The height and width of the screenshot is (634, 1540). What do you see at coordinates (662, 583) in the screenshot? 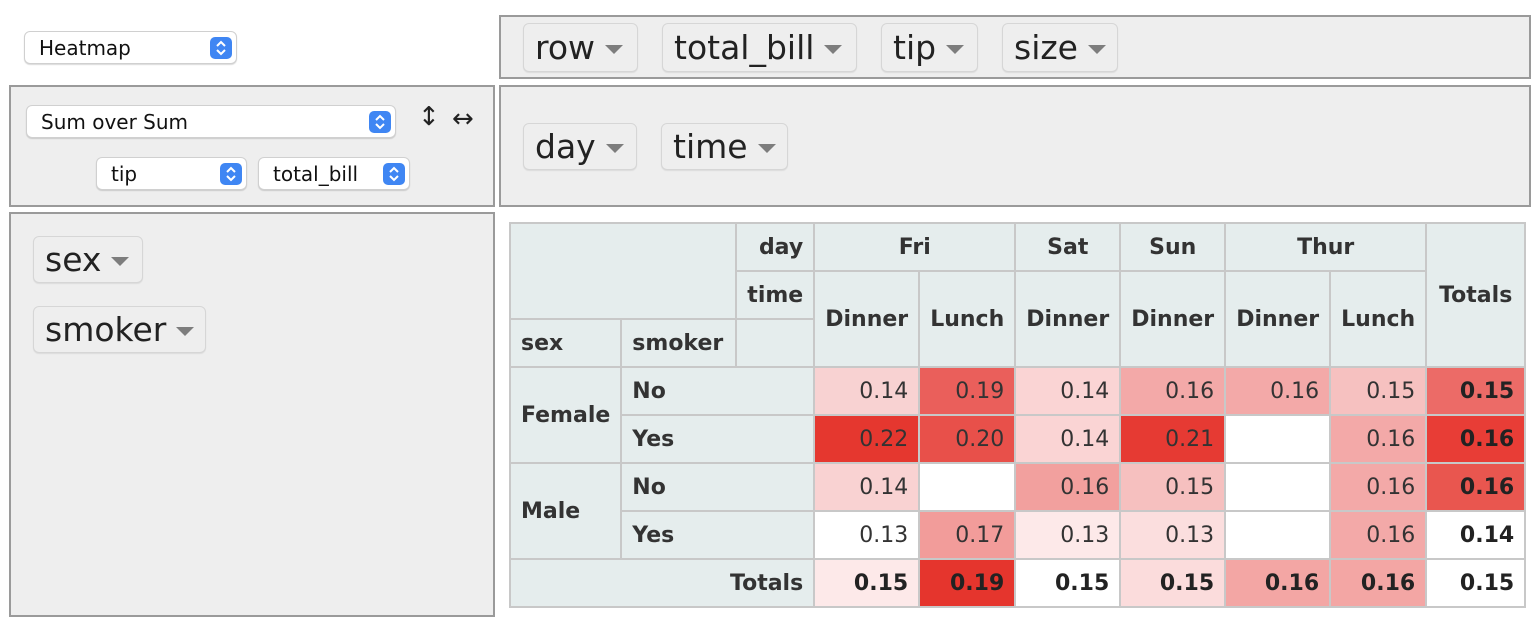
I see `col-totals-header: Totals` at bounding box center [662, 583].